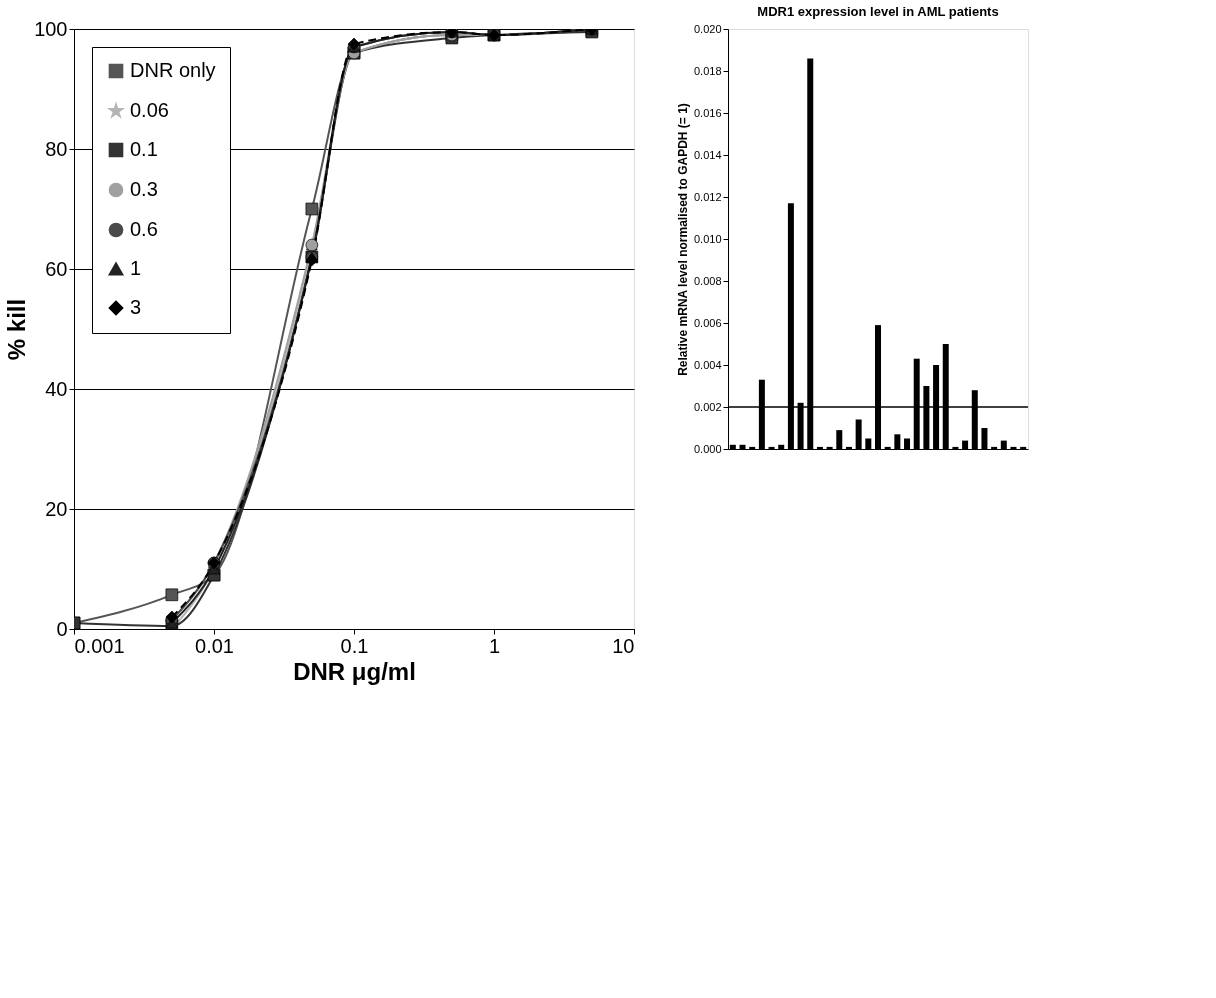 This screenshot has width=1216, height=998. Describe the element at coordinates (136, 307) in the screenshot. I see `legend-label: 3` at that location.